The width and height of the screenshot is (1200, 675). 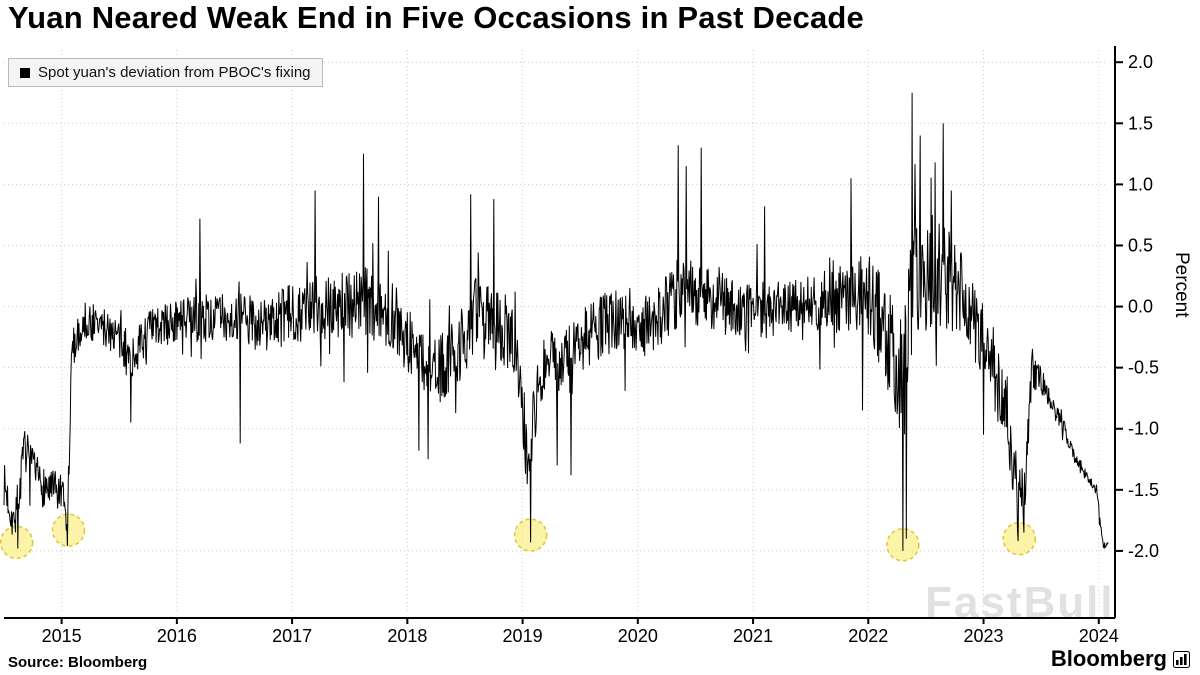 What do you see at coordinates (62, 636) in the screenshot?
I see `x-tick-label: 2015` at bounding box center [62, 636].